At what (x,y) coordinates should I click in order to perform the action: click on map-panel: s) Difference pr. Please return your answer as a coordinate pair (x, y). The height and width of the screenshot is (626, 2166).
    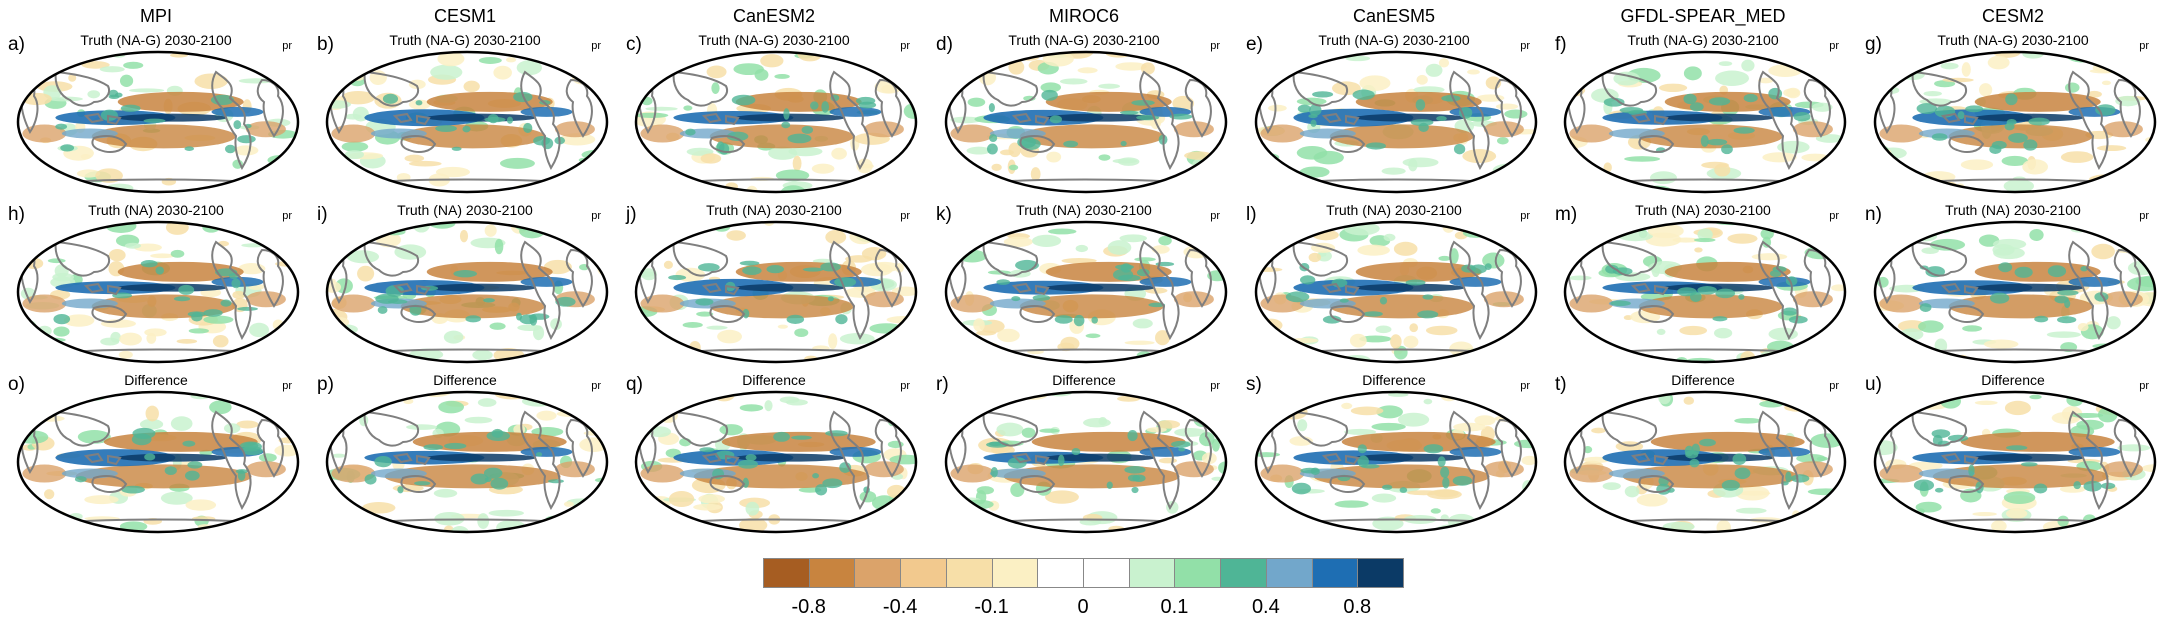
    Looking at the image, I should click on (1394, 457).